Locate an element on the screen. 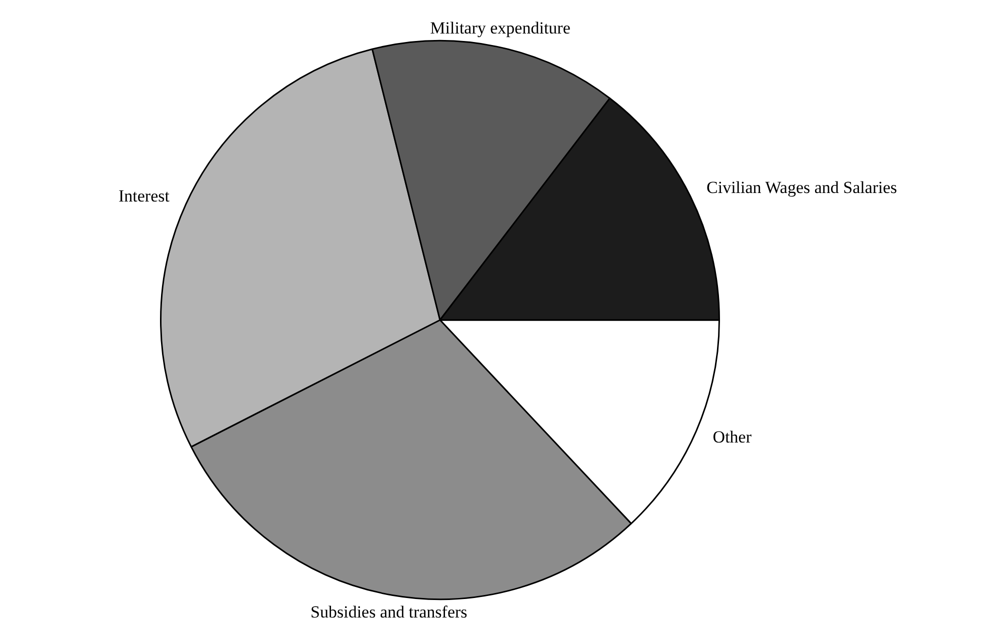 This screenshot has height=640, width=992. slice-label: Military expenditure is located at coordinates (500, 28).